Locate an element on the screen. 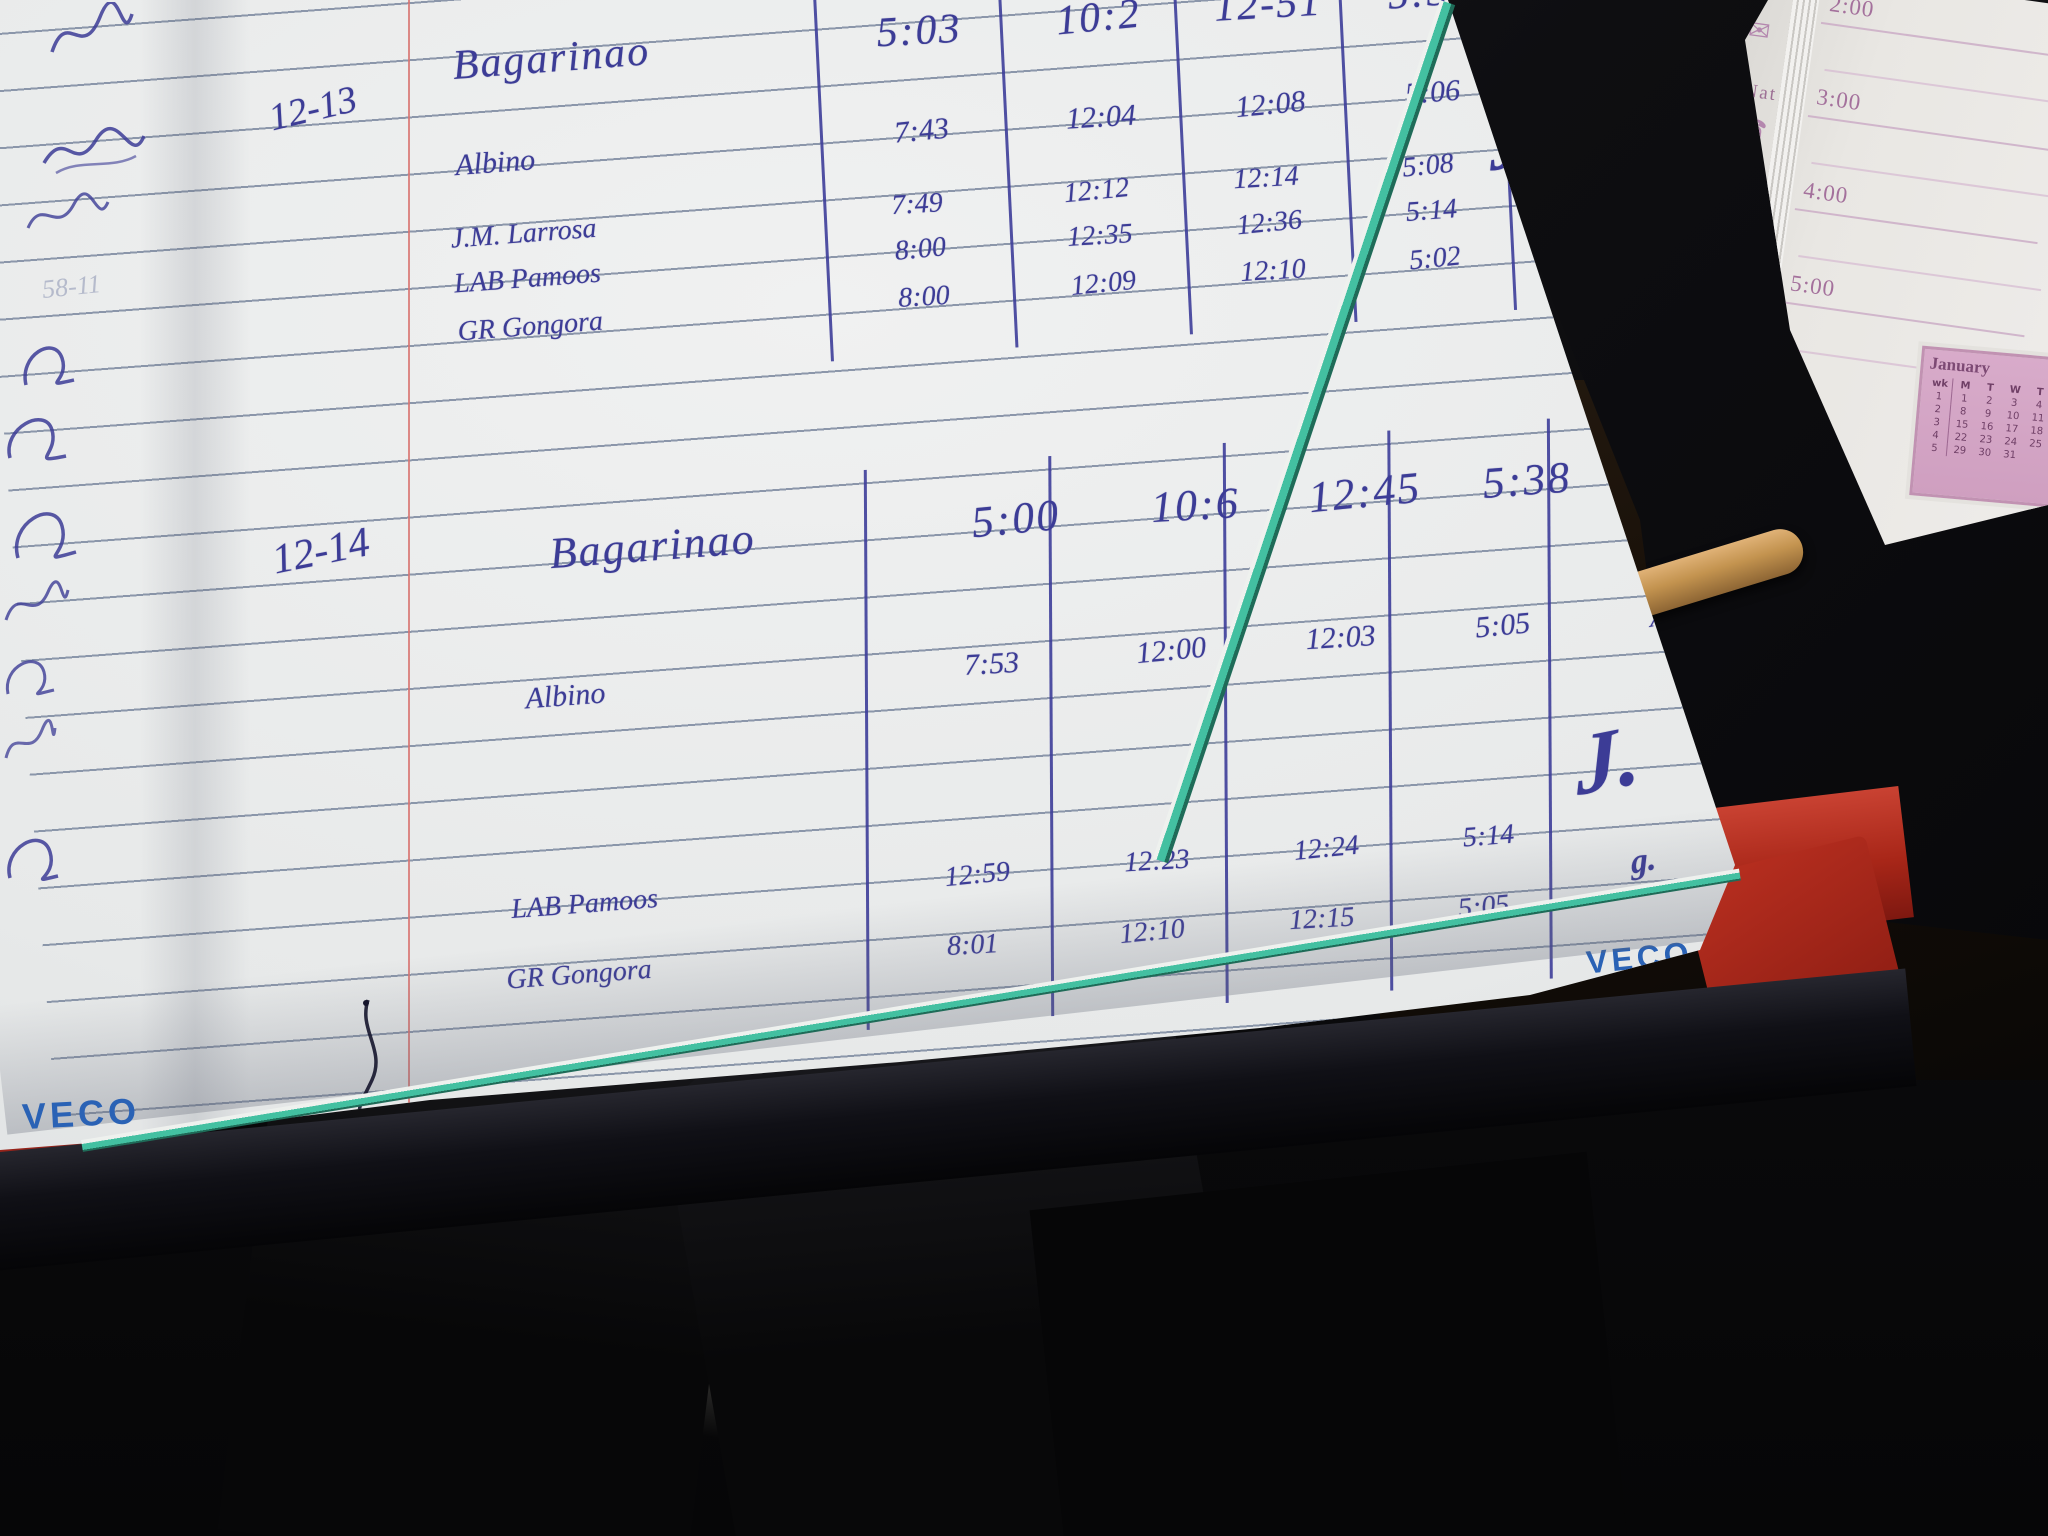 The width and height of the screenshot is (2048, 1536). employee-name: GR Gongora is located at coordinates (530, 326).